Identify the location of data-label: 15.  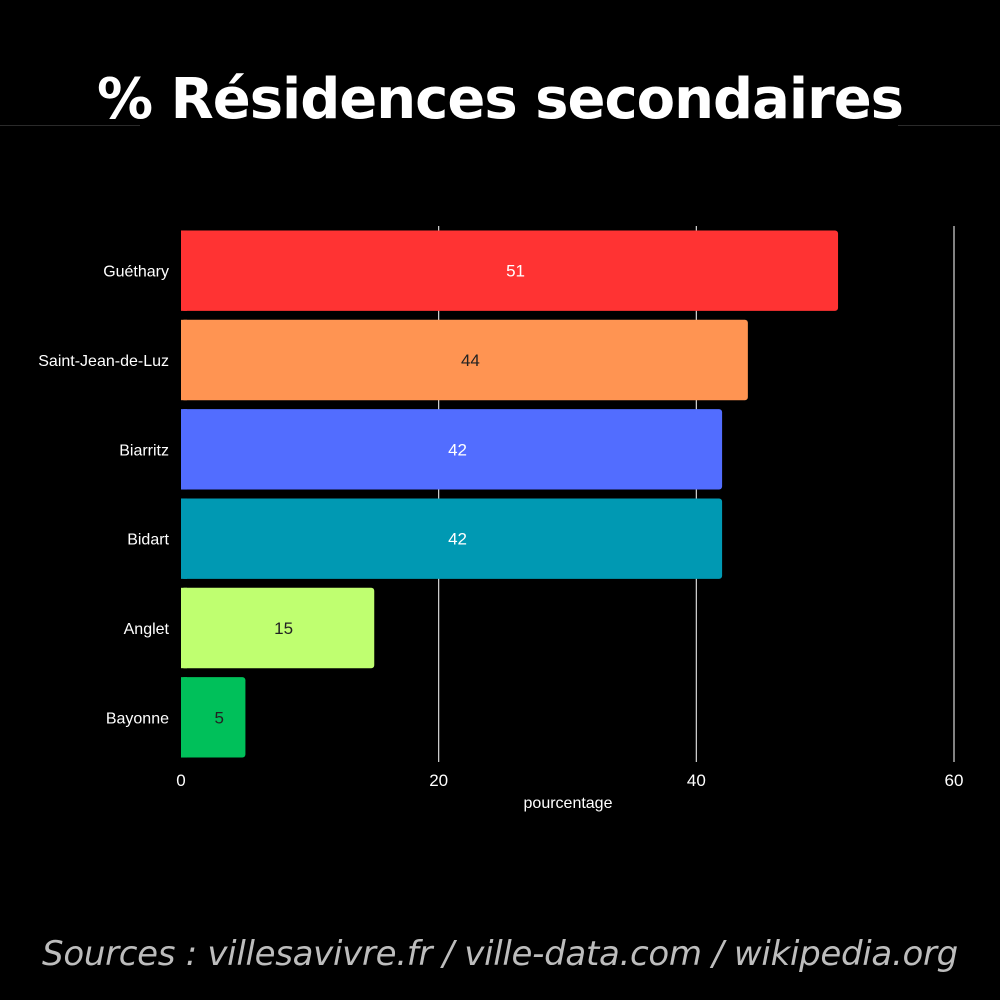
(283, 628).